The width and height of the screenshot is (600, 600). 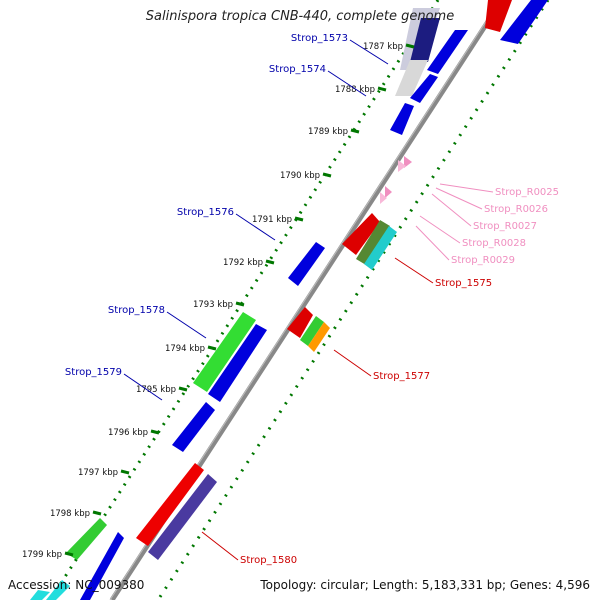 What do you see at coordinates (185, 349) in the screenshot?
I see `tick-label: 1794 kbp` at bounding box center [185, 349].